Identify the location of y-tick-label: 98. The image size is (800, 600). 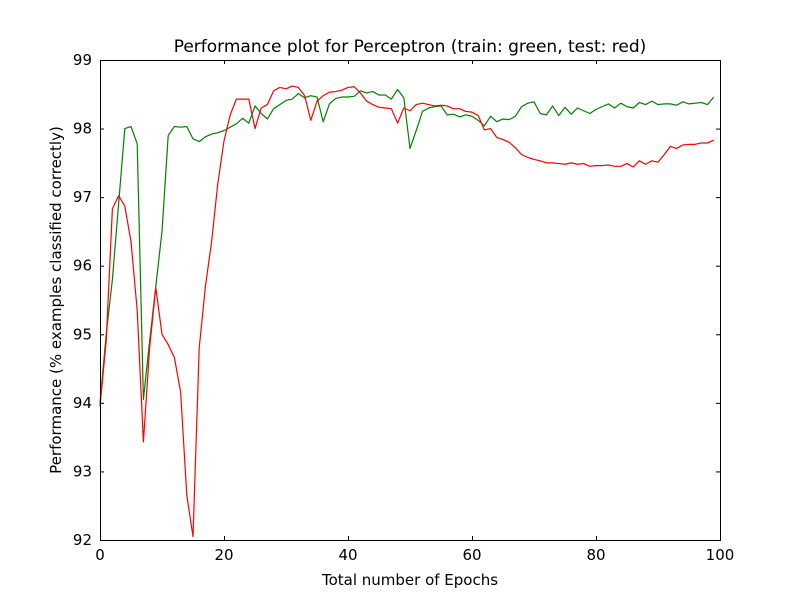
(82, 129).